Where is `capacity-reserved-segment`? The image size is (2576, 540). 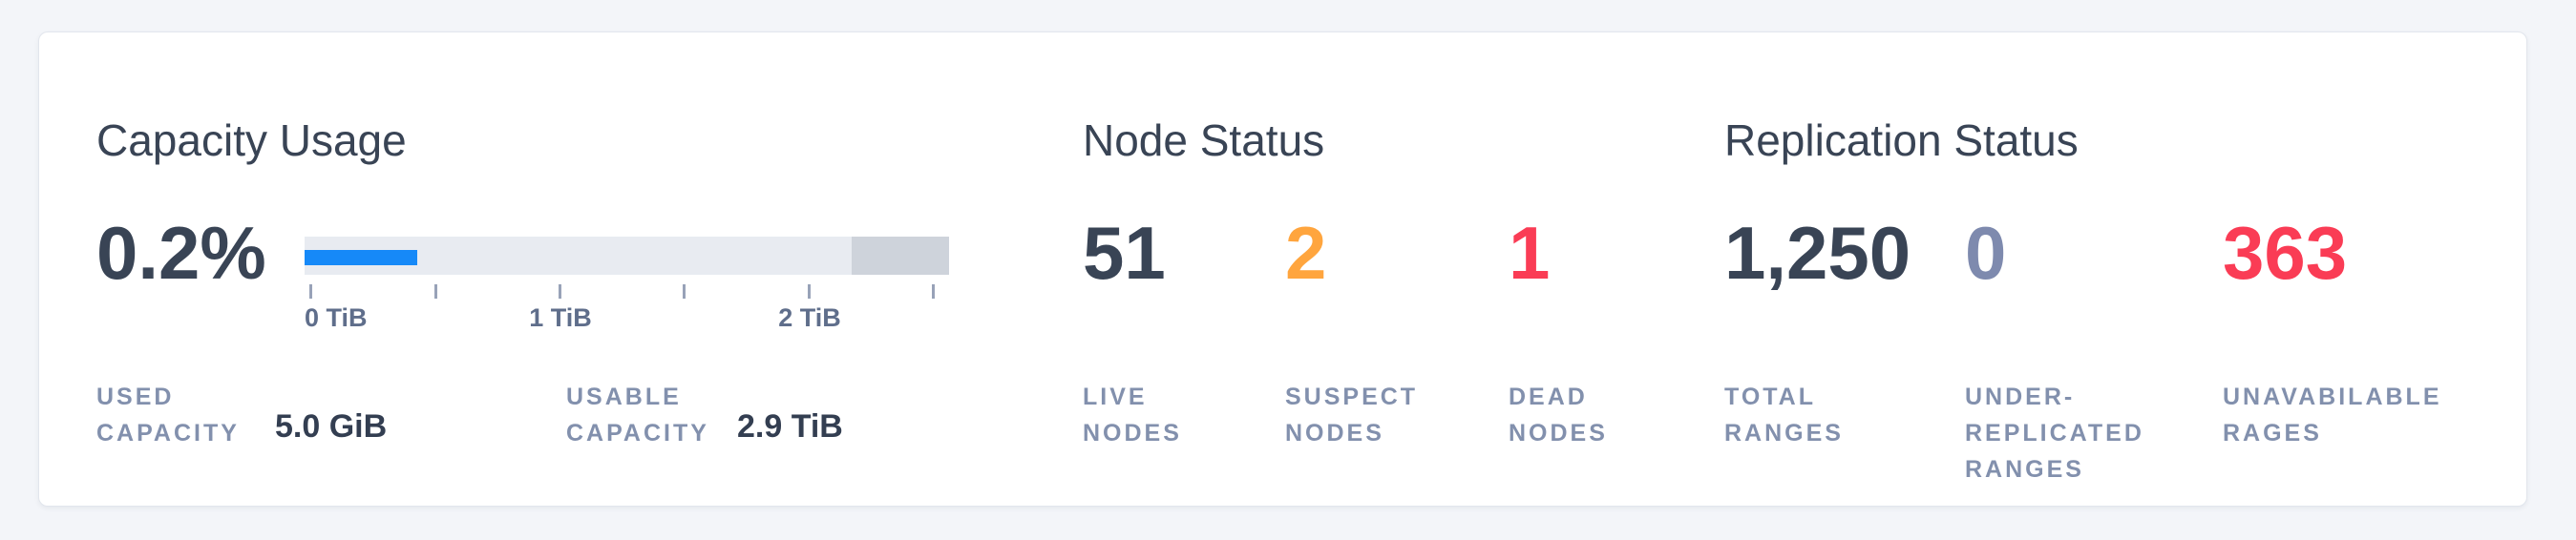
capacity-reserved-segment is located at coordinates (900, 256).